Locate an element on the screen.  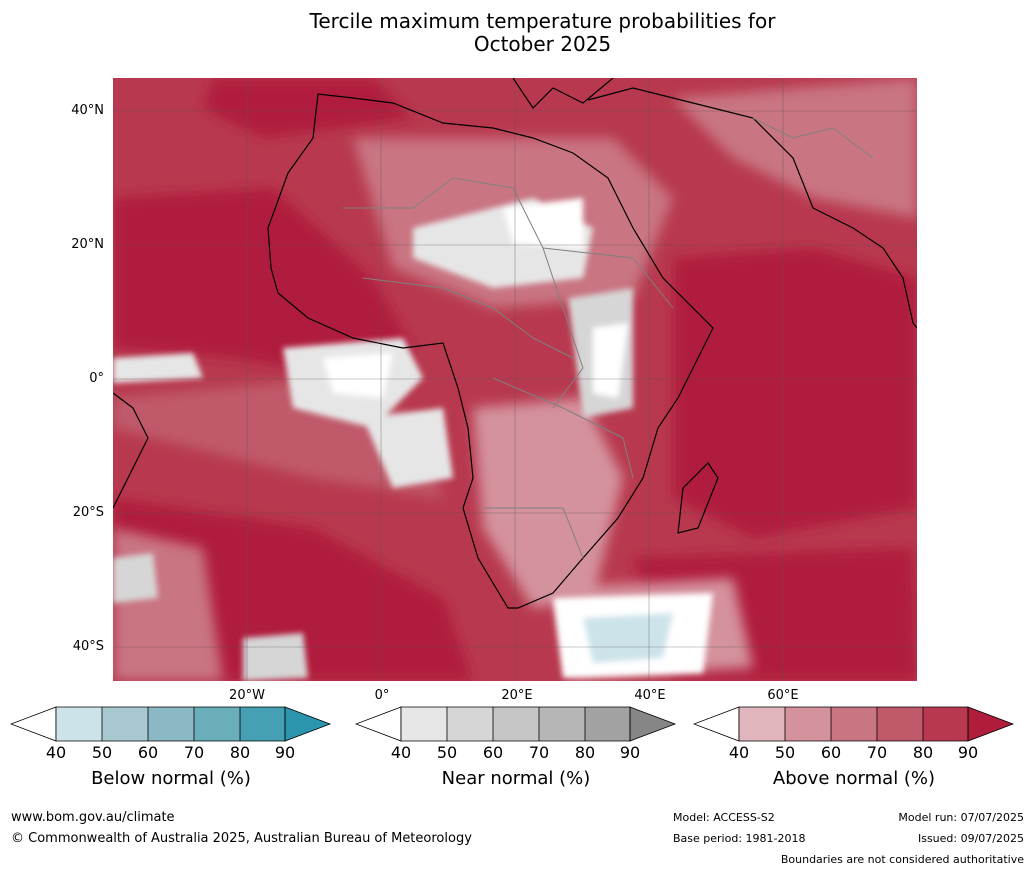
issued-text: Issued: 09/07/2025 is located at coordinates (970, 838).